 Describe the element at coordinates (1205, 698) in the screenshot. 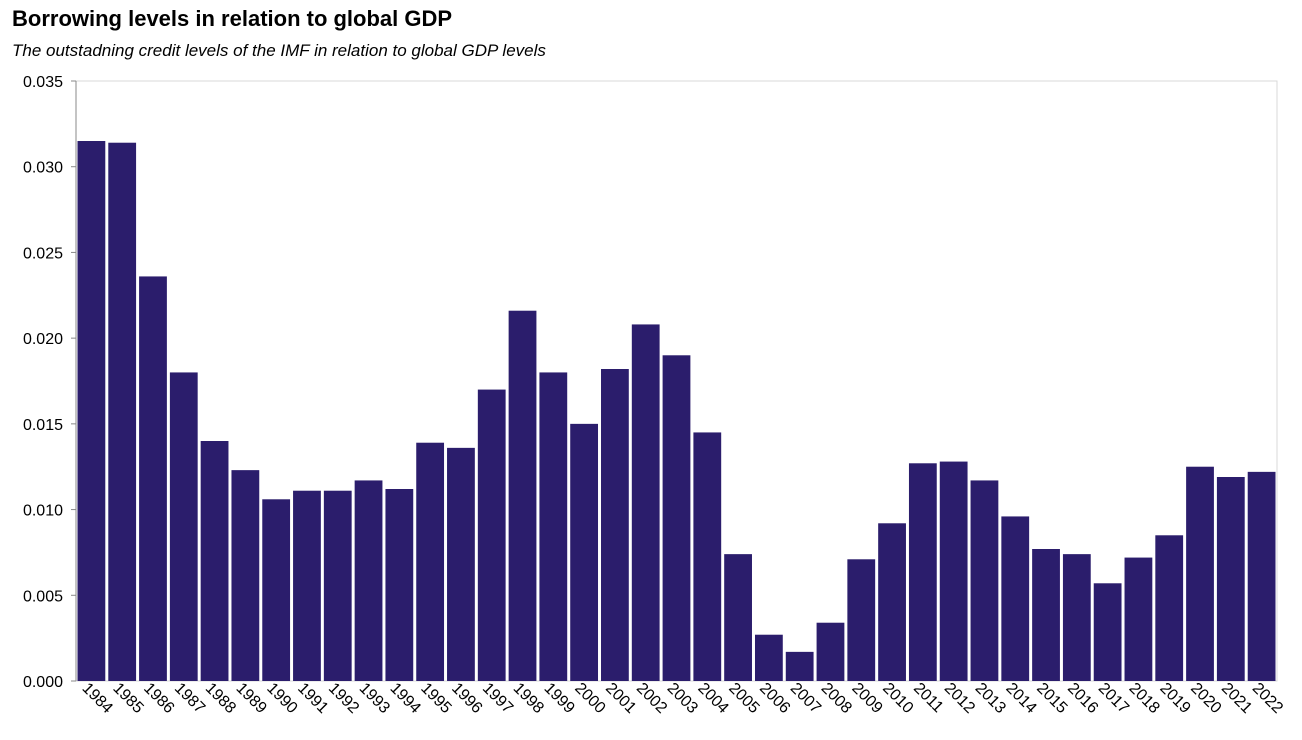

I see `x-tick-label-2020: 2020` at that location.